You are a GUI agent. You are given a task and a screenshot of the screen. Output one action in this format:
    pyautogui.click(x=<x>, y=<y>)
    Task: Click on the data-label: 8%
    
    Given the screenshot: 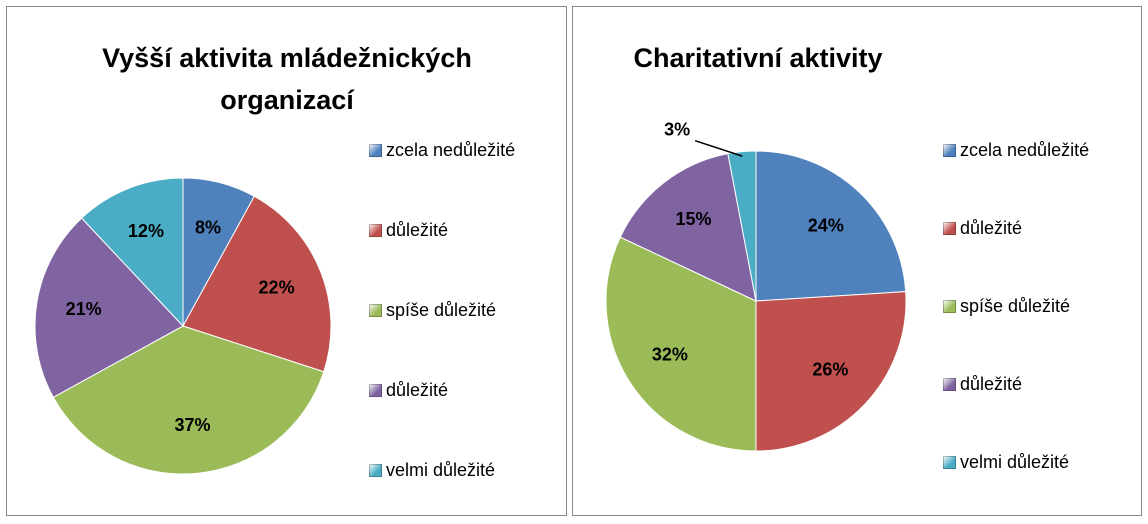 What is the action you would take?
    pyautogui.click(x=208, y=227)
    